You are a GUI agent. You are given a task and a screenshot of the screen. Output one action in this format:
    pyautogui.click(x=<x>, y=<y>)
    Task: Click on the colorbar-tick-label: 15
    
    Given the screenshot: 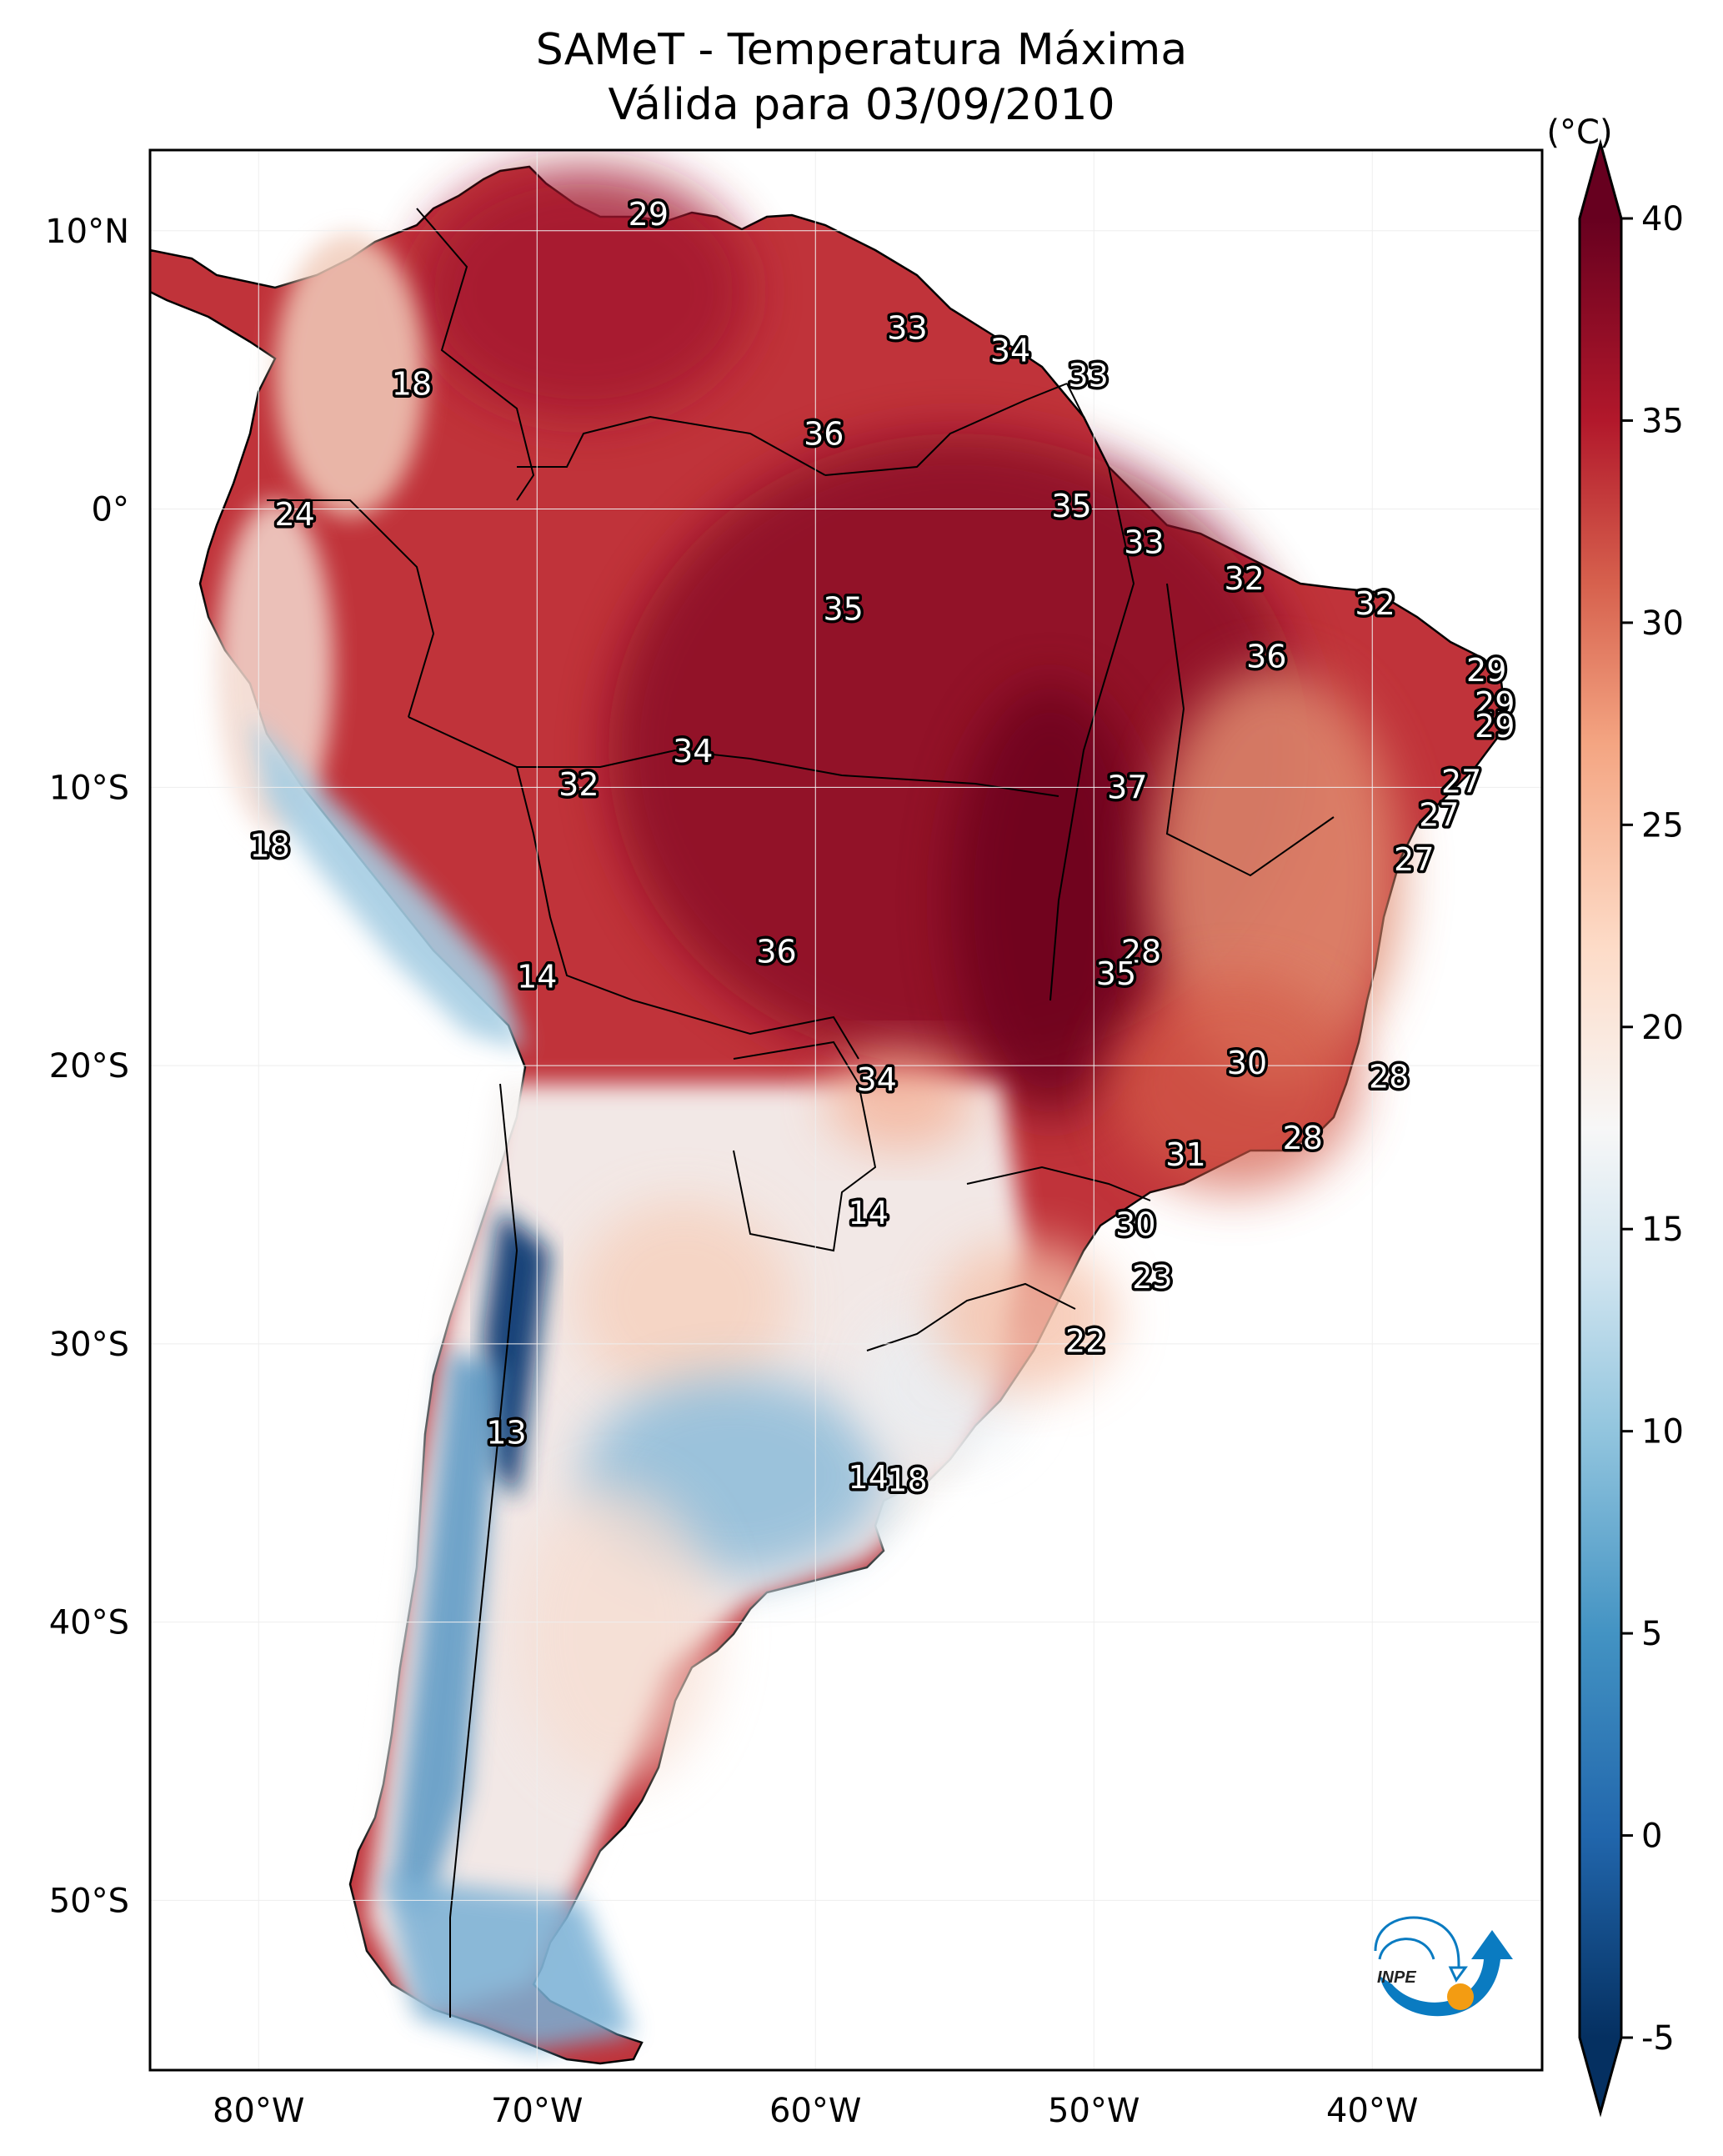 What is the action you would take?
    pyautogui.click(x=1663, y=1230)
    